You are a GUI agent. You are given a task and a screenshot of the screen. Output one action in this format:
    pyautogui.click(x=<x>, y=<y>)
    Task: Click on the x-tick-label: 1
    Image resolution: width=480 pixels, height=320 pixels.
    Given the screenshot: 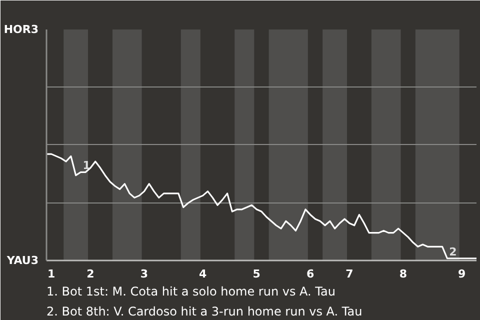 What is the action you would take?
    pyautogui.click(x=52, y=274)
    